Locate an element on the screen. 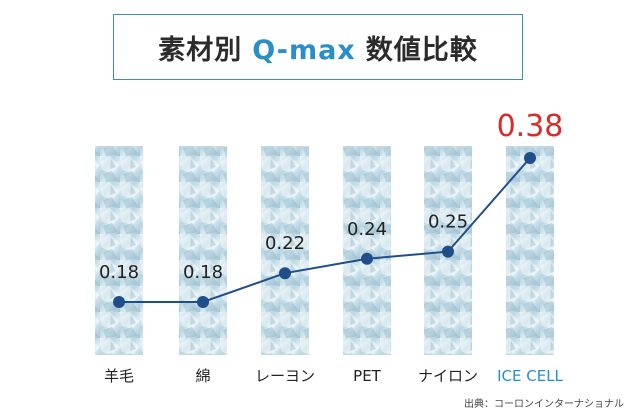  category-label-0: 羊毛 is located at coordinates (119, 376).